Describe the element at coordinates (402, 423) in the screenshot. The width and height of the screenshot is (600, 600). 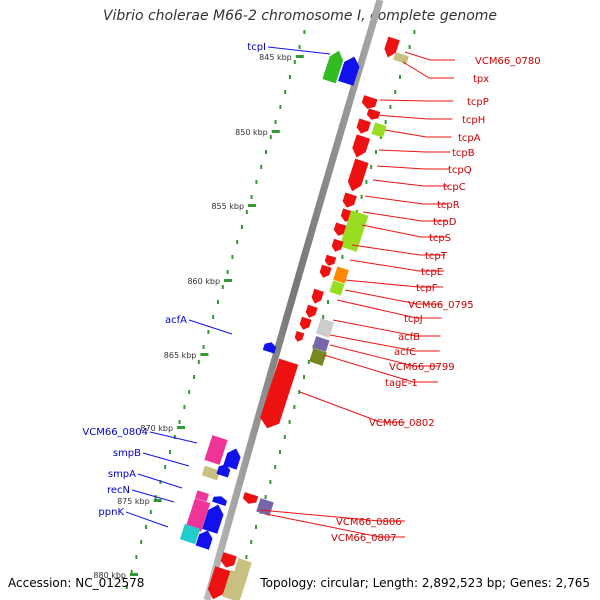
I see `gene-label-right: VCM66_0802` at that location.